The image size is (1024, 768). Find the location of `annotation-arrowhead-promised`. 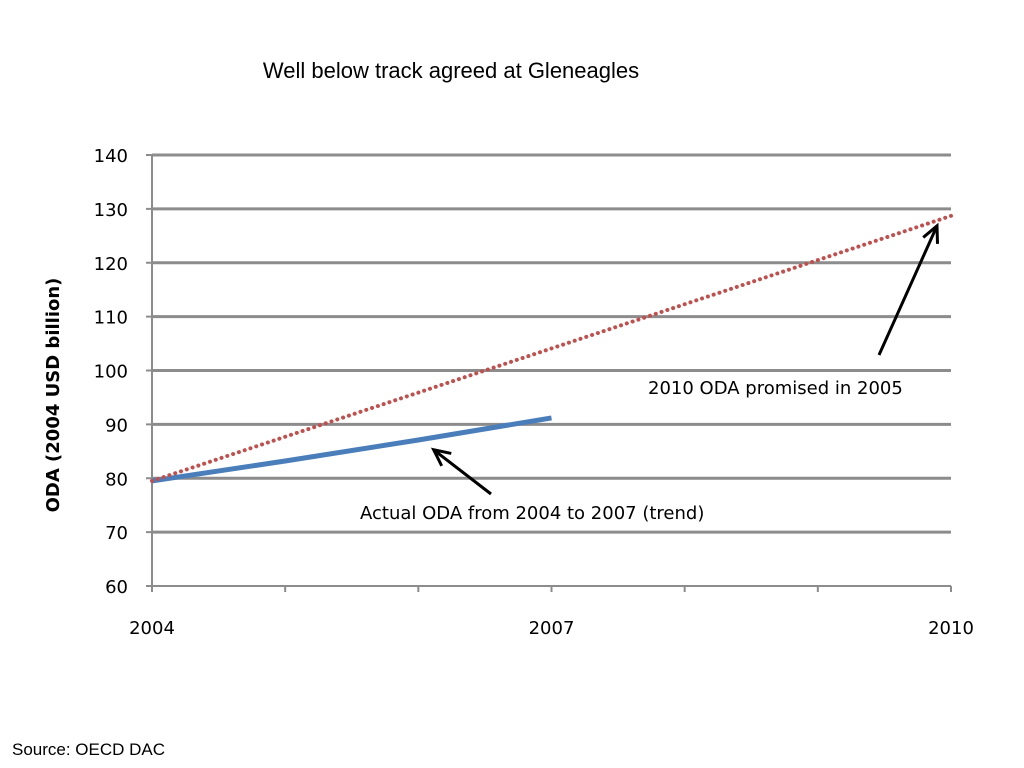

annotation-arrowhead-promised is located at coordinates (931, 233).